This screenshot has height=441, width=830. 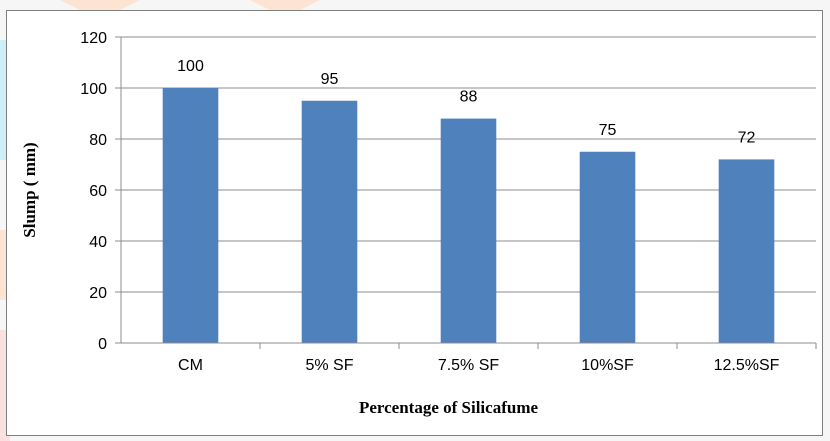 I want to click on y-tick-labels: 0 20 40 60 80 100 120, so click(x=93, y=191).